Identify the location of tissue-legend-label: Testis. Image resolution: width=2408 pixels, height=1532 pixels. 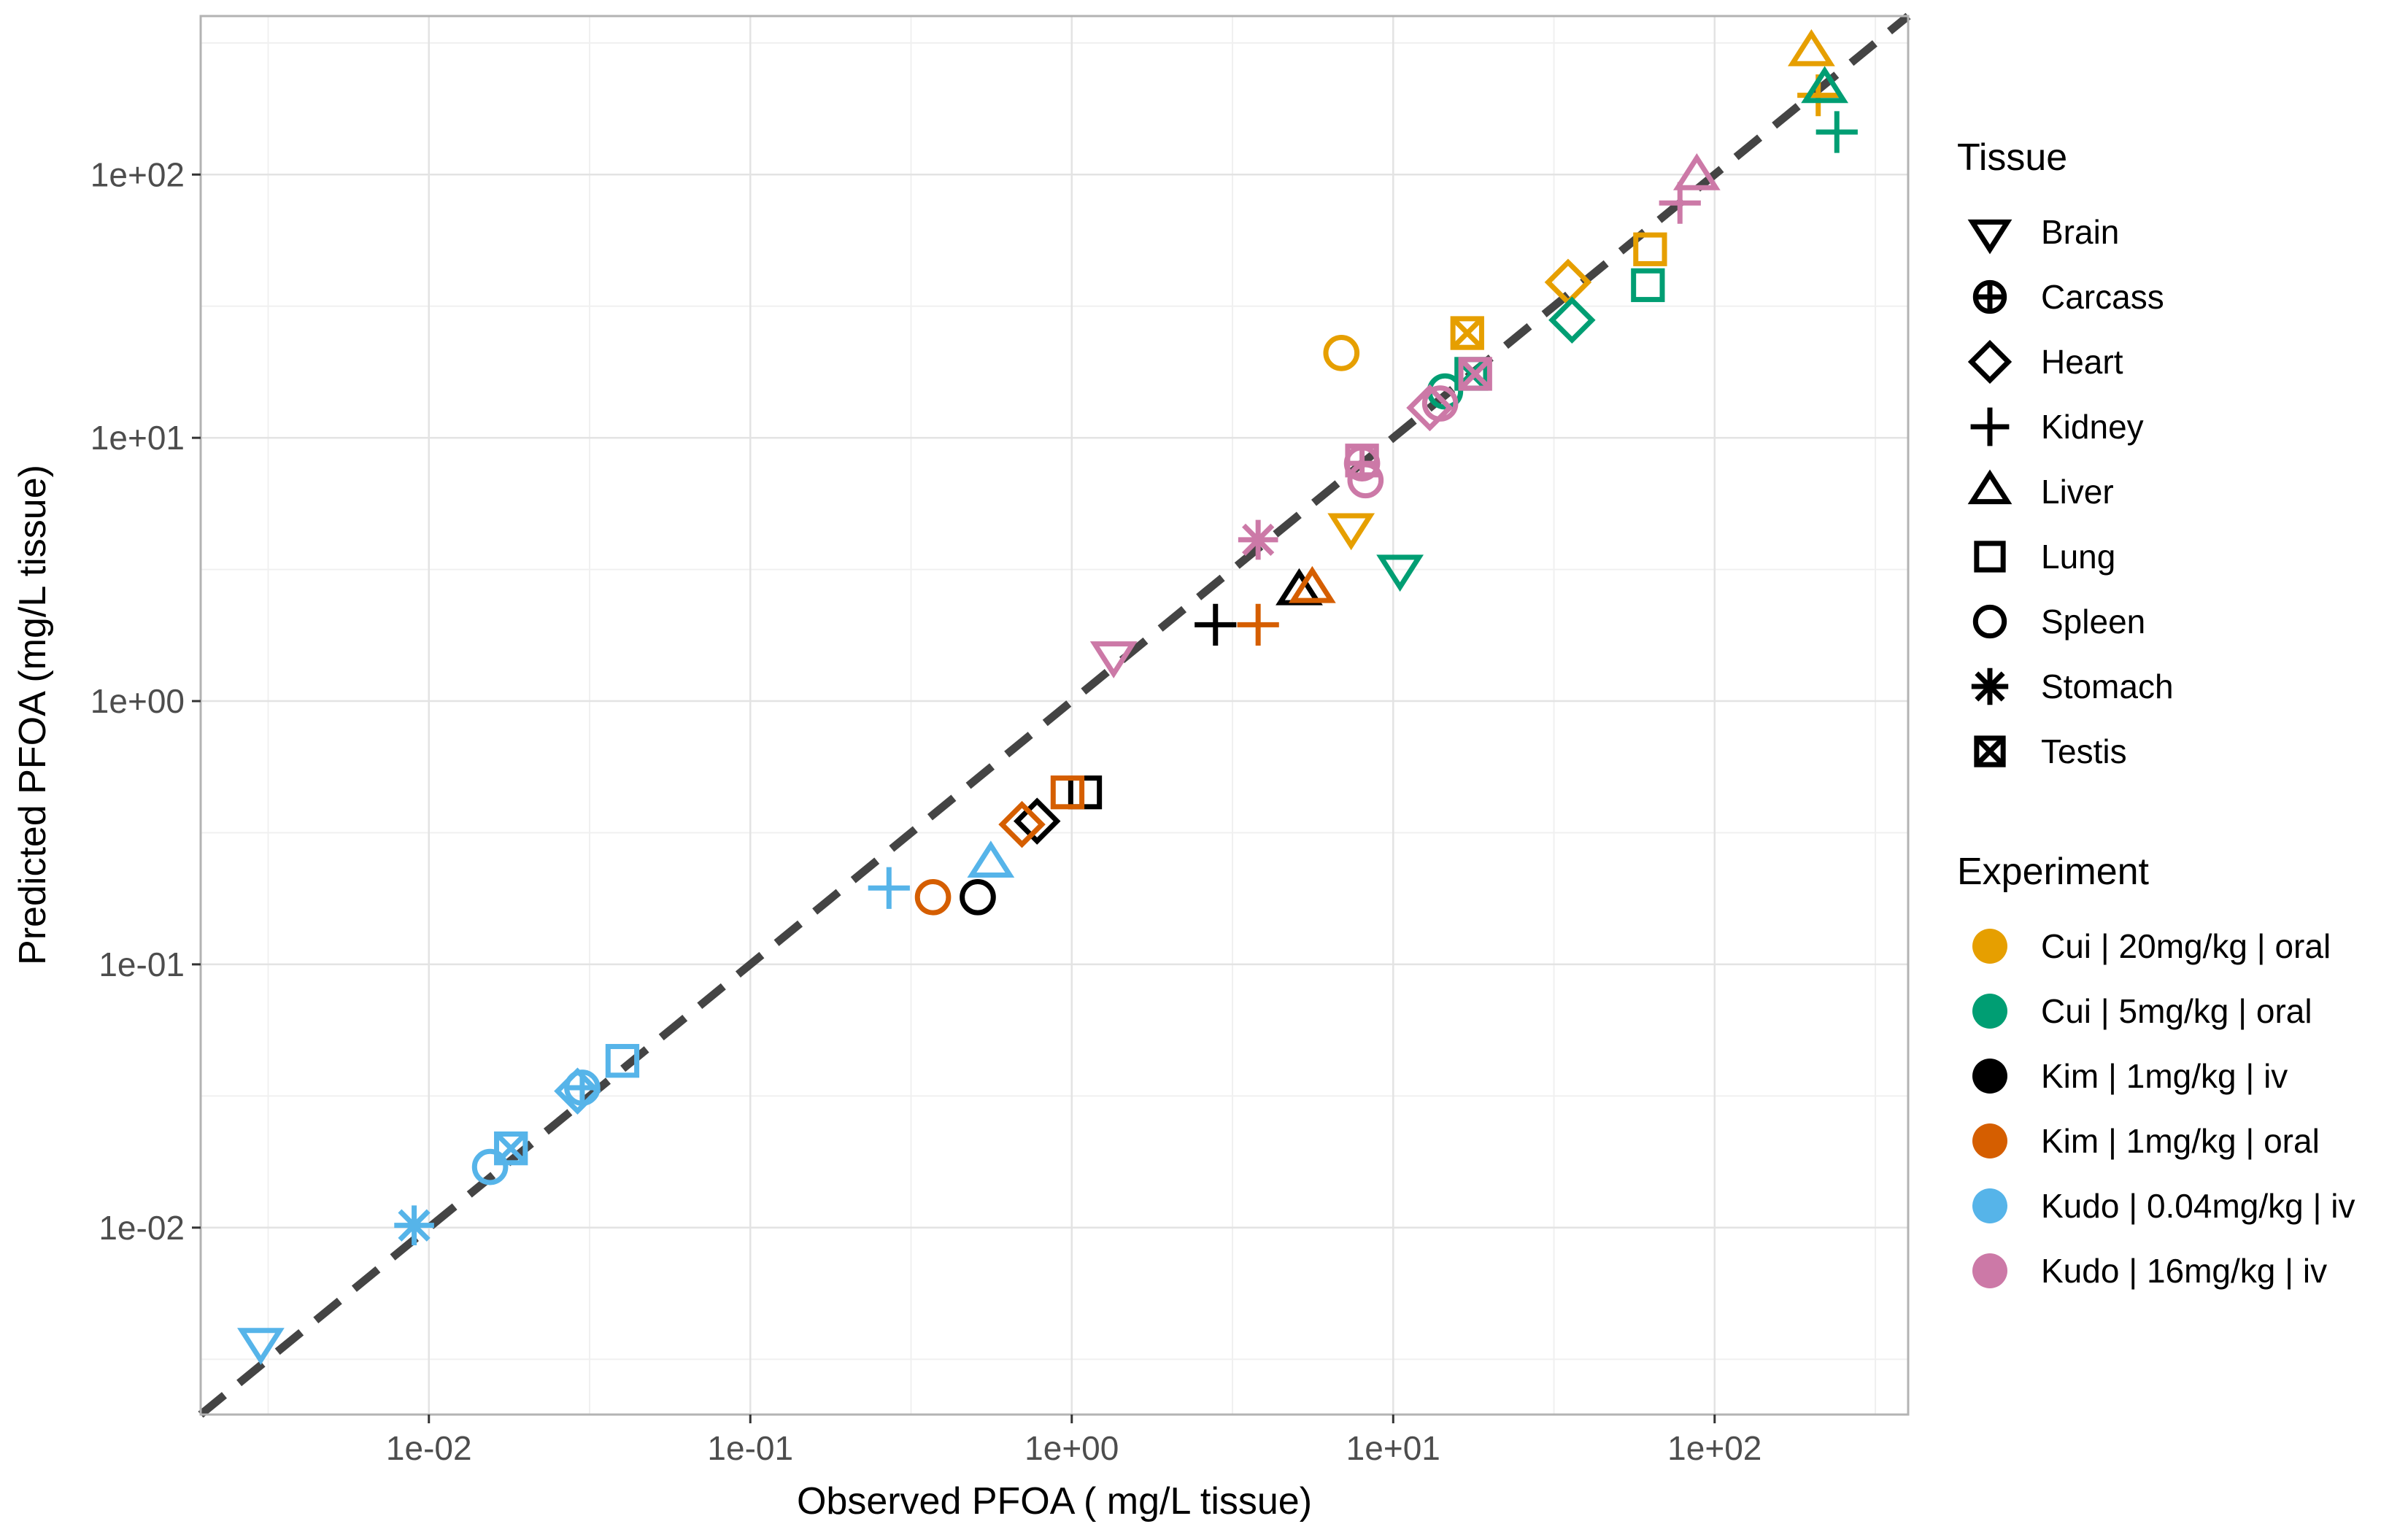
(2084, 751).